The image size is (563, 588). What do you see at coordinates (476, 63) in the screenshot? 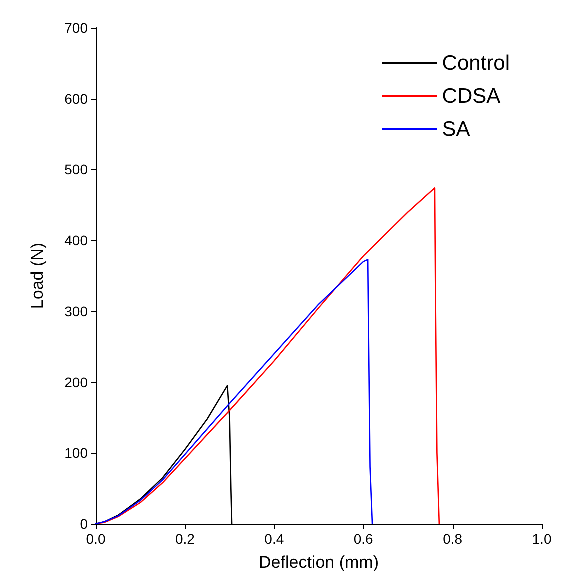
I see `legend-label: Control` at bounding box center [476, 63].